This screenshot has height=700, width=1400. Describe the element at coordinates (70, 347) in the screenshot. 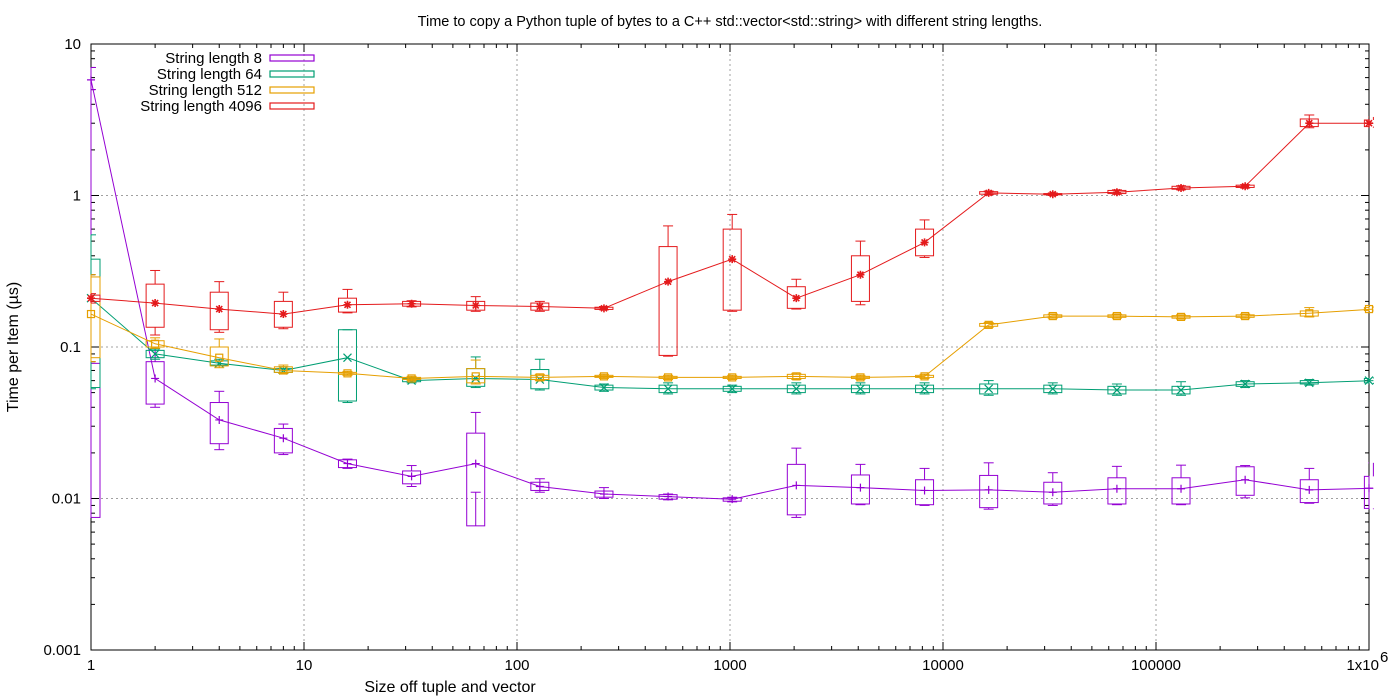

I see `y-tick-label: 0.1` at that location.